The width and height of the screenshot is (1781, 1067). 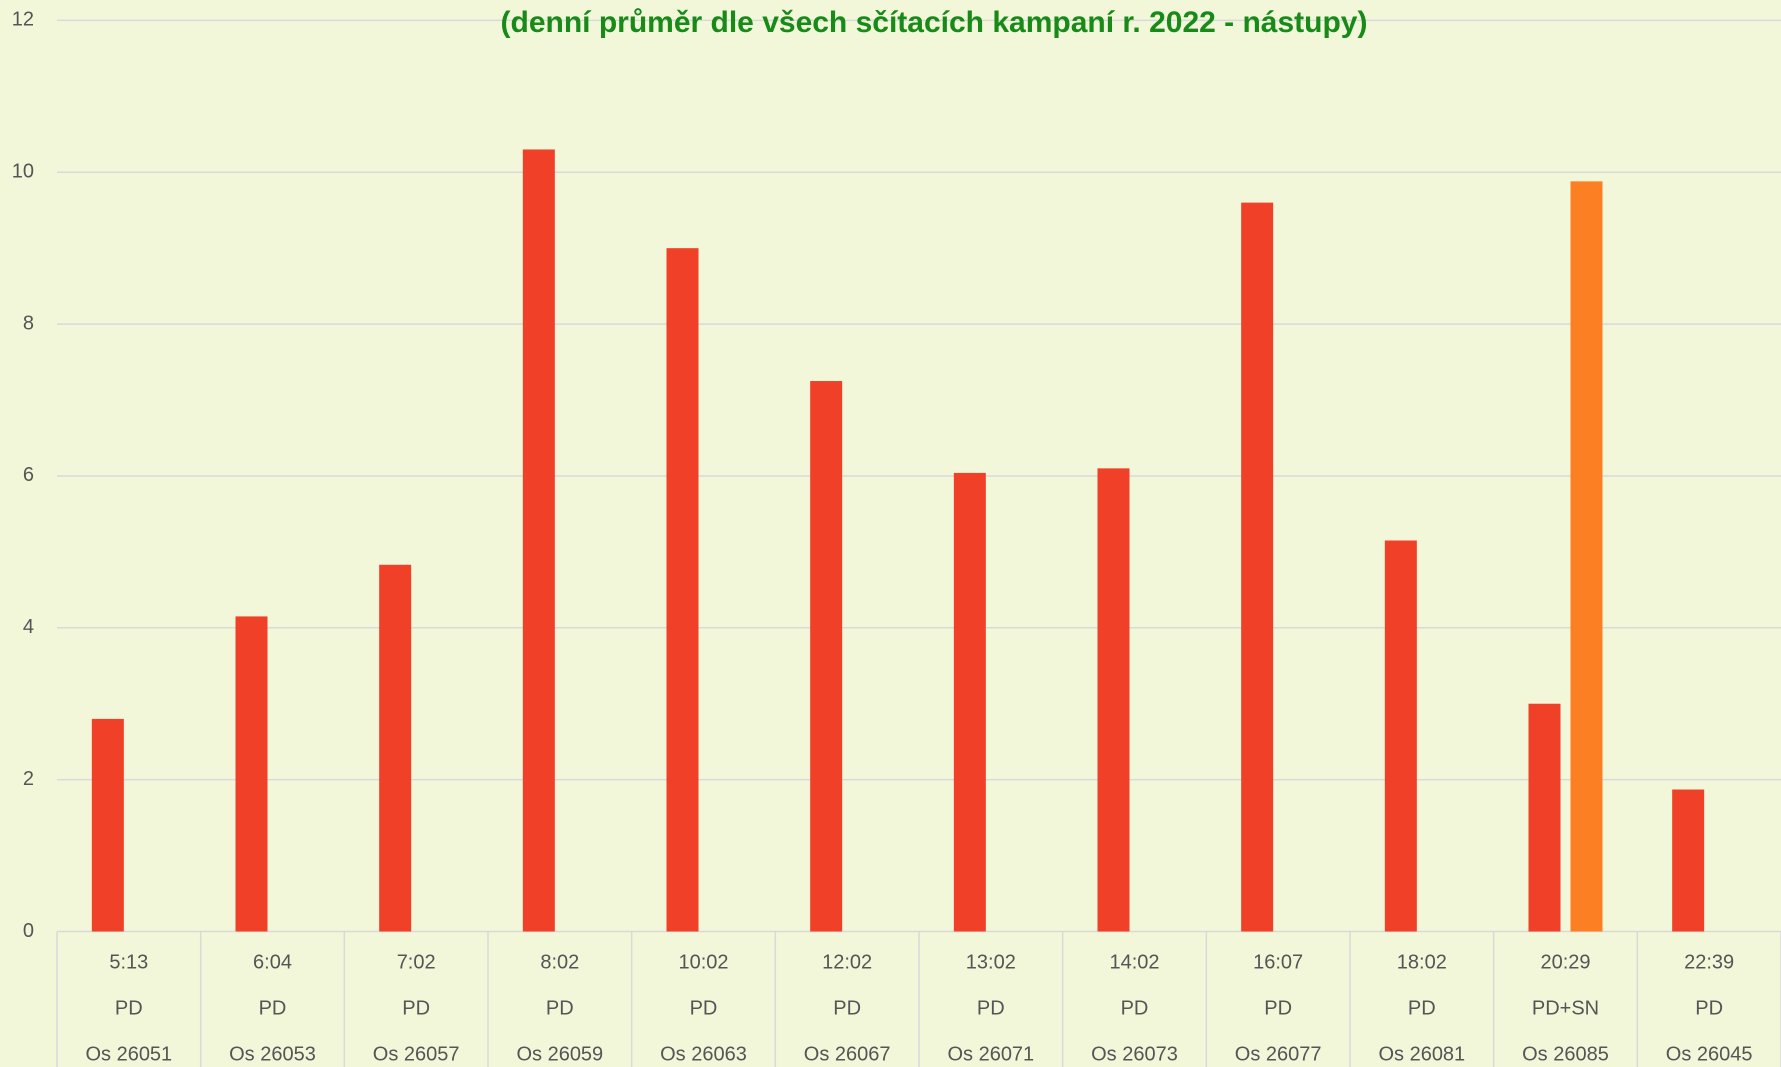 What do you see at coordinates (28, 475) in the screenshot?
I see `y-tick-label: 6` at bounding box center [28, 475].